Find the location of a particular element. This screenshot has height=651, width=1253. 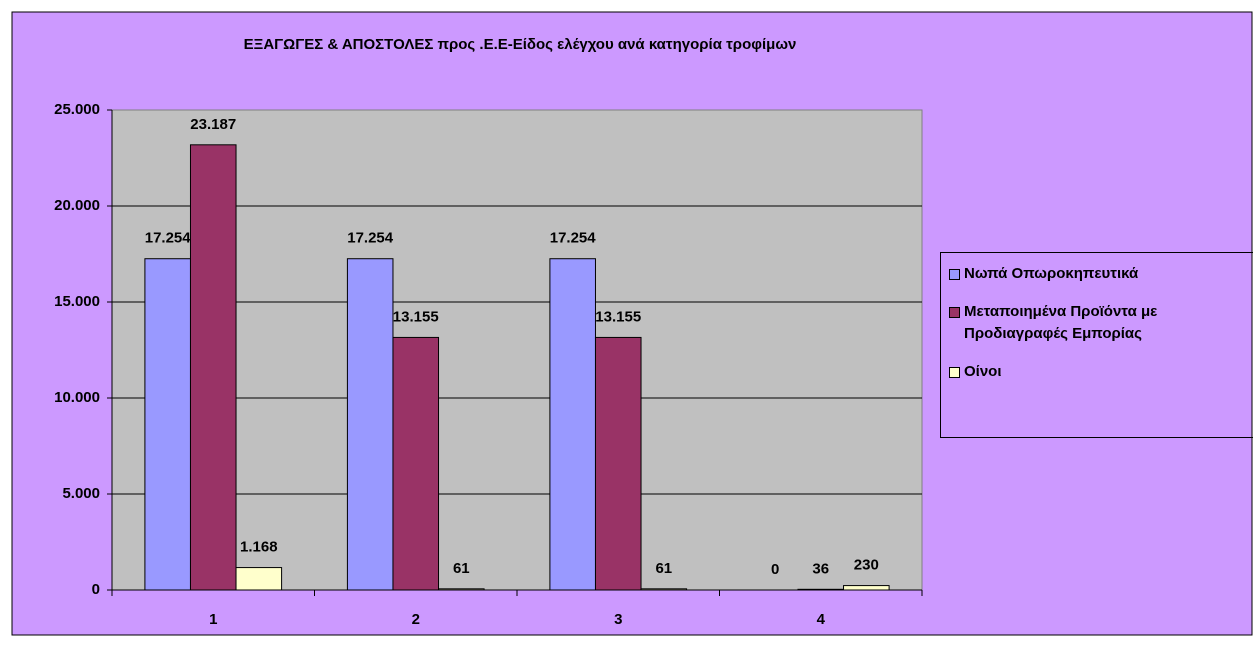

data-label: 1.168 is located at coordinates (259, 547).